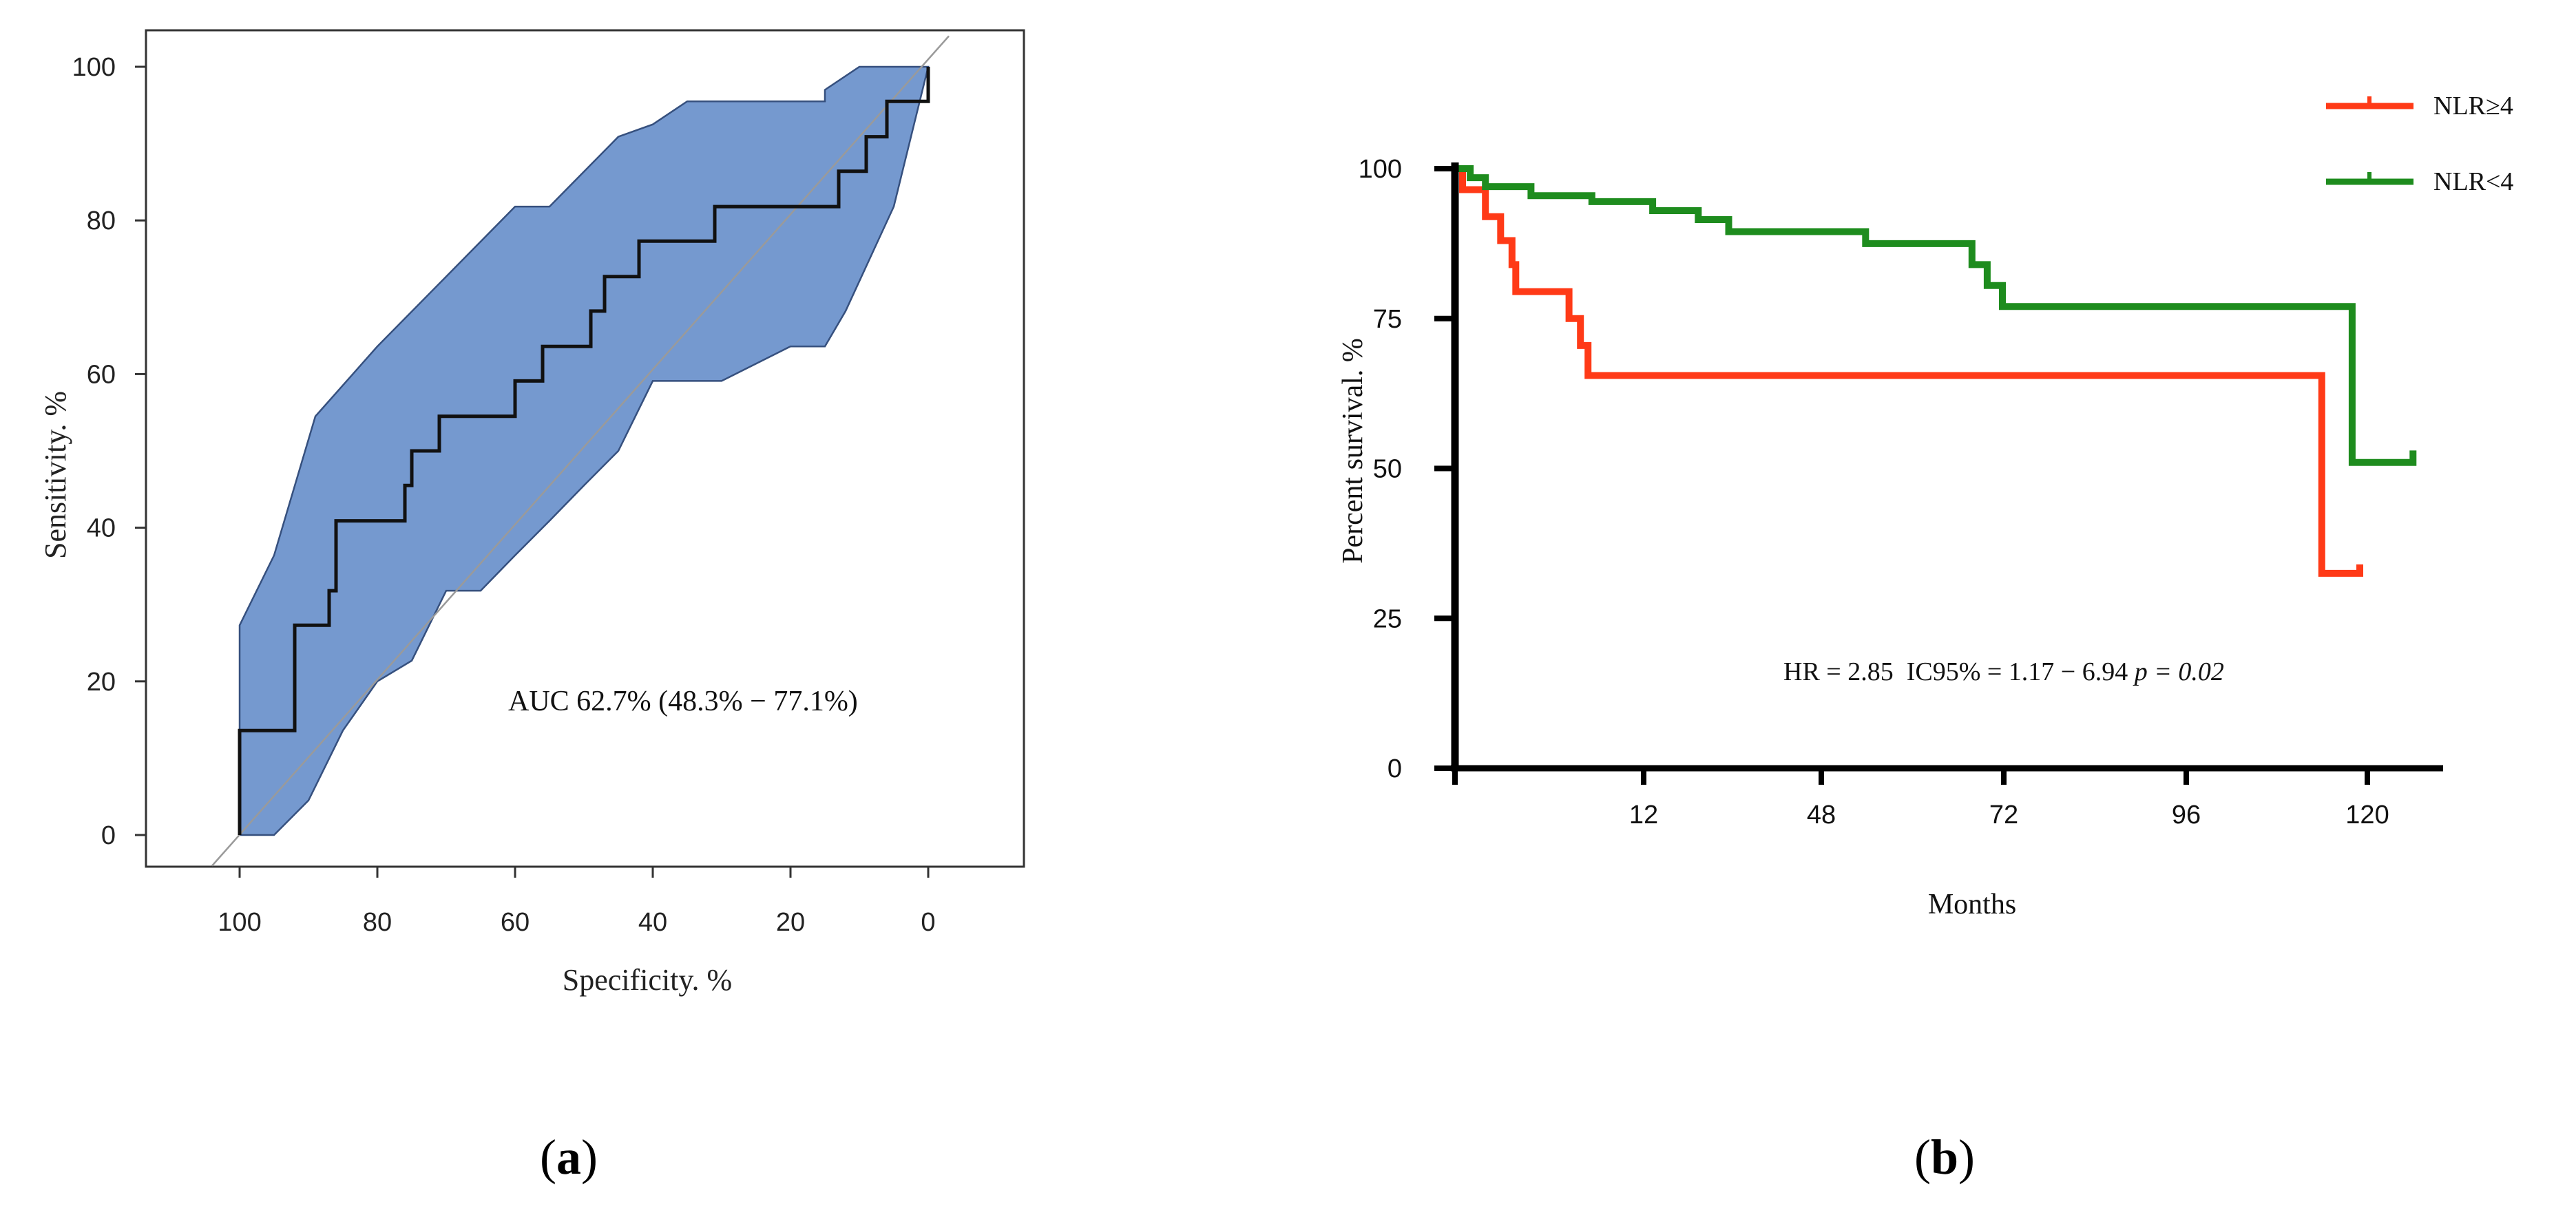  I want to click on roc-x-tick-label: 20, so click(790, 923).